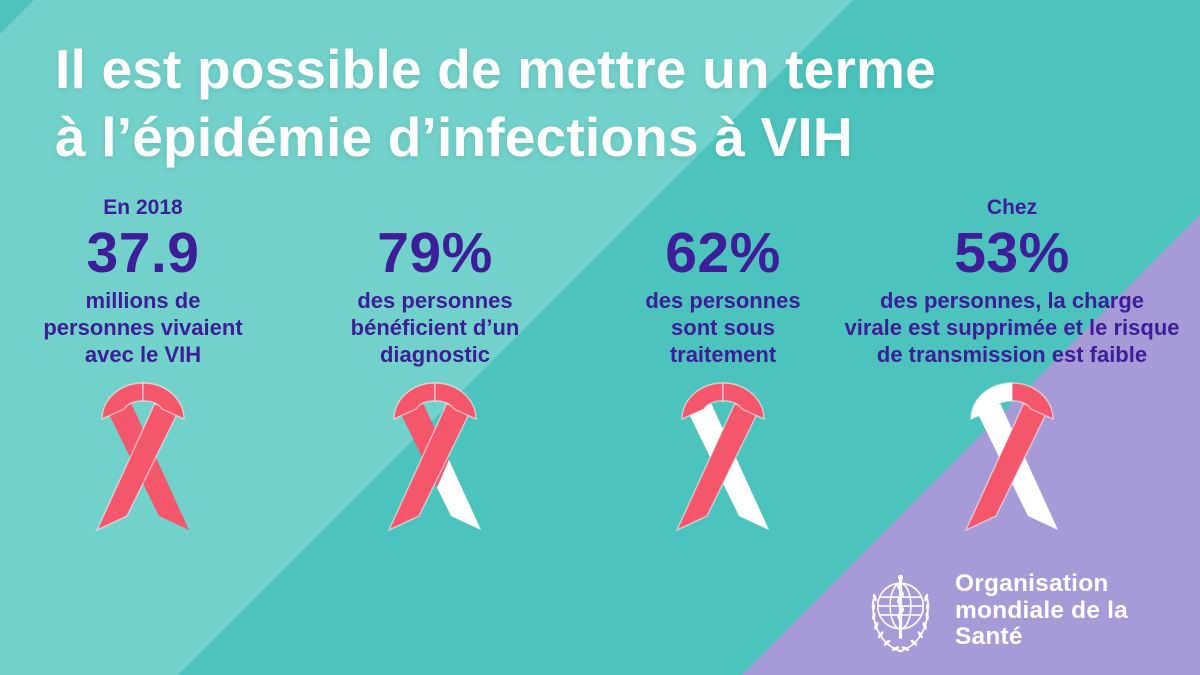 This screenshot has height=675, width=1200. What do you see at coordinates (1012, 253) in the screenshot?
I see `stat-value: 53%` at bounding box center [1012, 253].